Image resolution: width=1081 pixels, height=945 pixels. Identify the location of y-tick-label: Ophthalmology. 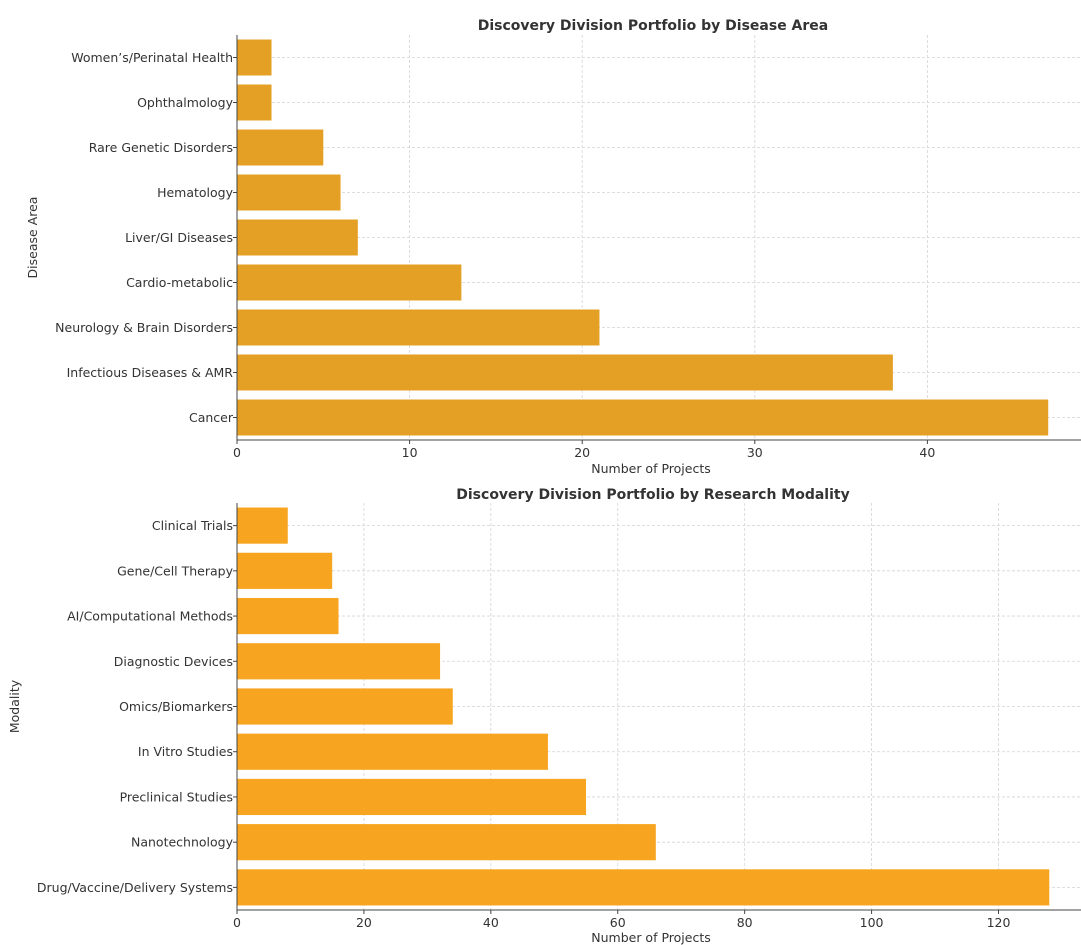
(185, 102).